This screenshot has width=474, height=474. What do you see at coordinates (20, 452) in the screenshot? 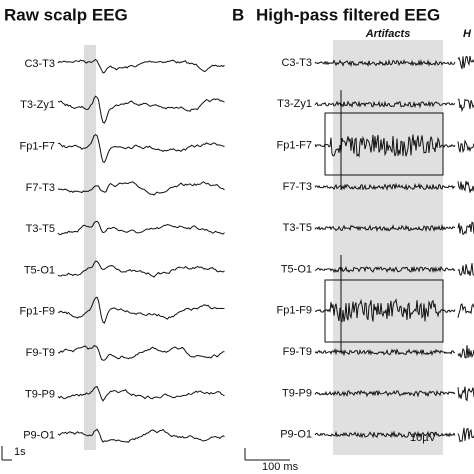
I see `scale-label: 1s` at bounding box center [20, 452].